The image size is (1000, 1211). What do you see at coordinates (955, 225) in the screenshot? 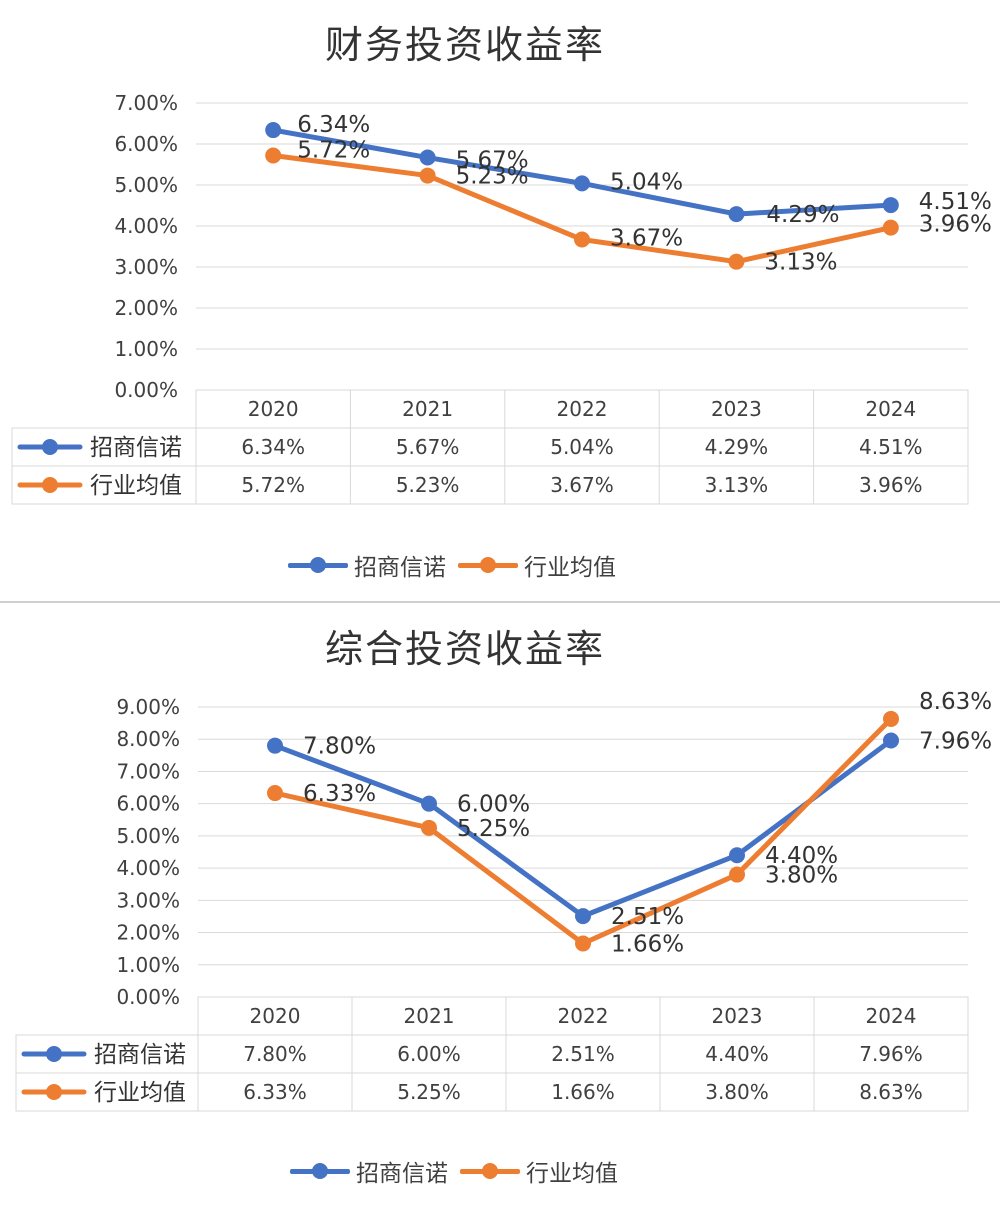
I see `data-label: 3.96%` at bounding box center [955, 225].